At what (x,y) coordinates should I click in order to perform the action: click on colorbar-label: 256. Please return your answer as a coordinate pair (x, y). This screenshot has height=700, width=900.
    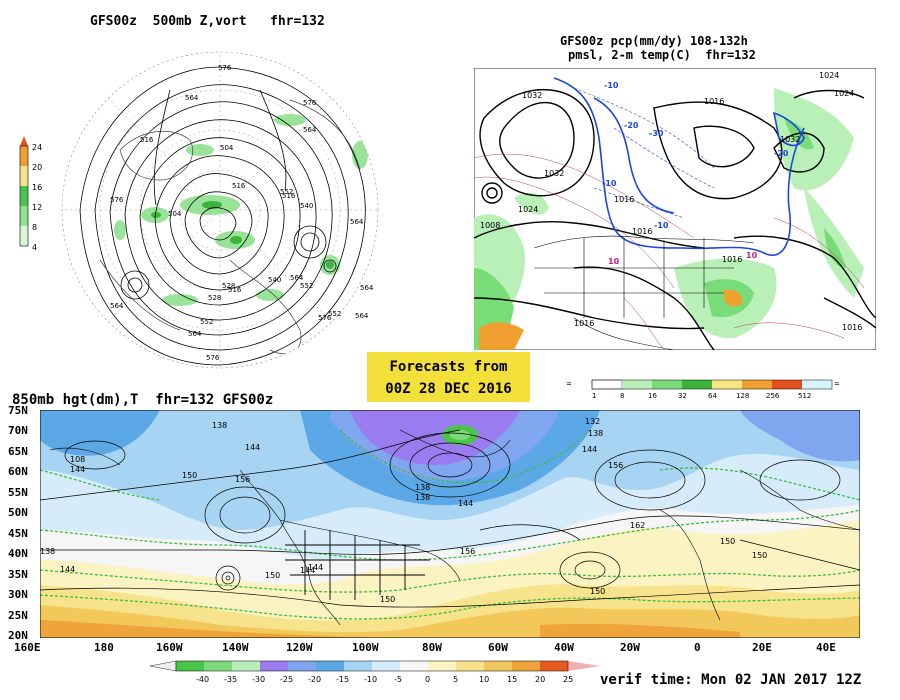
    Looking at the image, I should click on (773, 396).